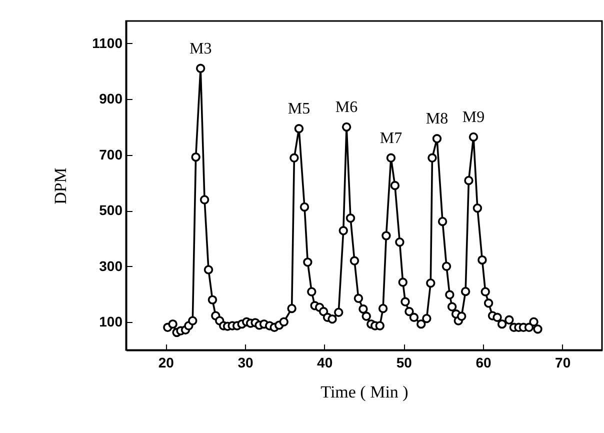  What do you see at coordinates (246, 362) in the screenshot?
I see `x-tick-label: 30` at bounding box center [246, 362].